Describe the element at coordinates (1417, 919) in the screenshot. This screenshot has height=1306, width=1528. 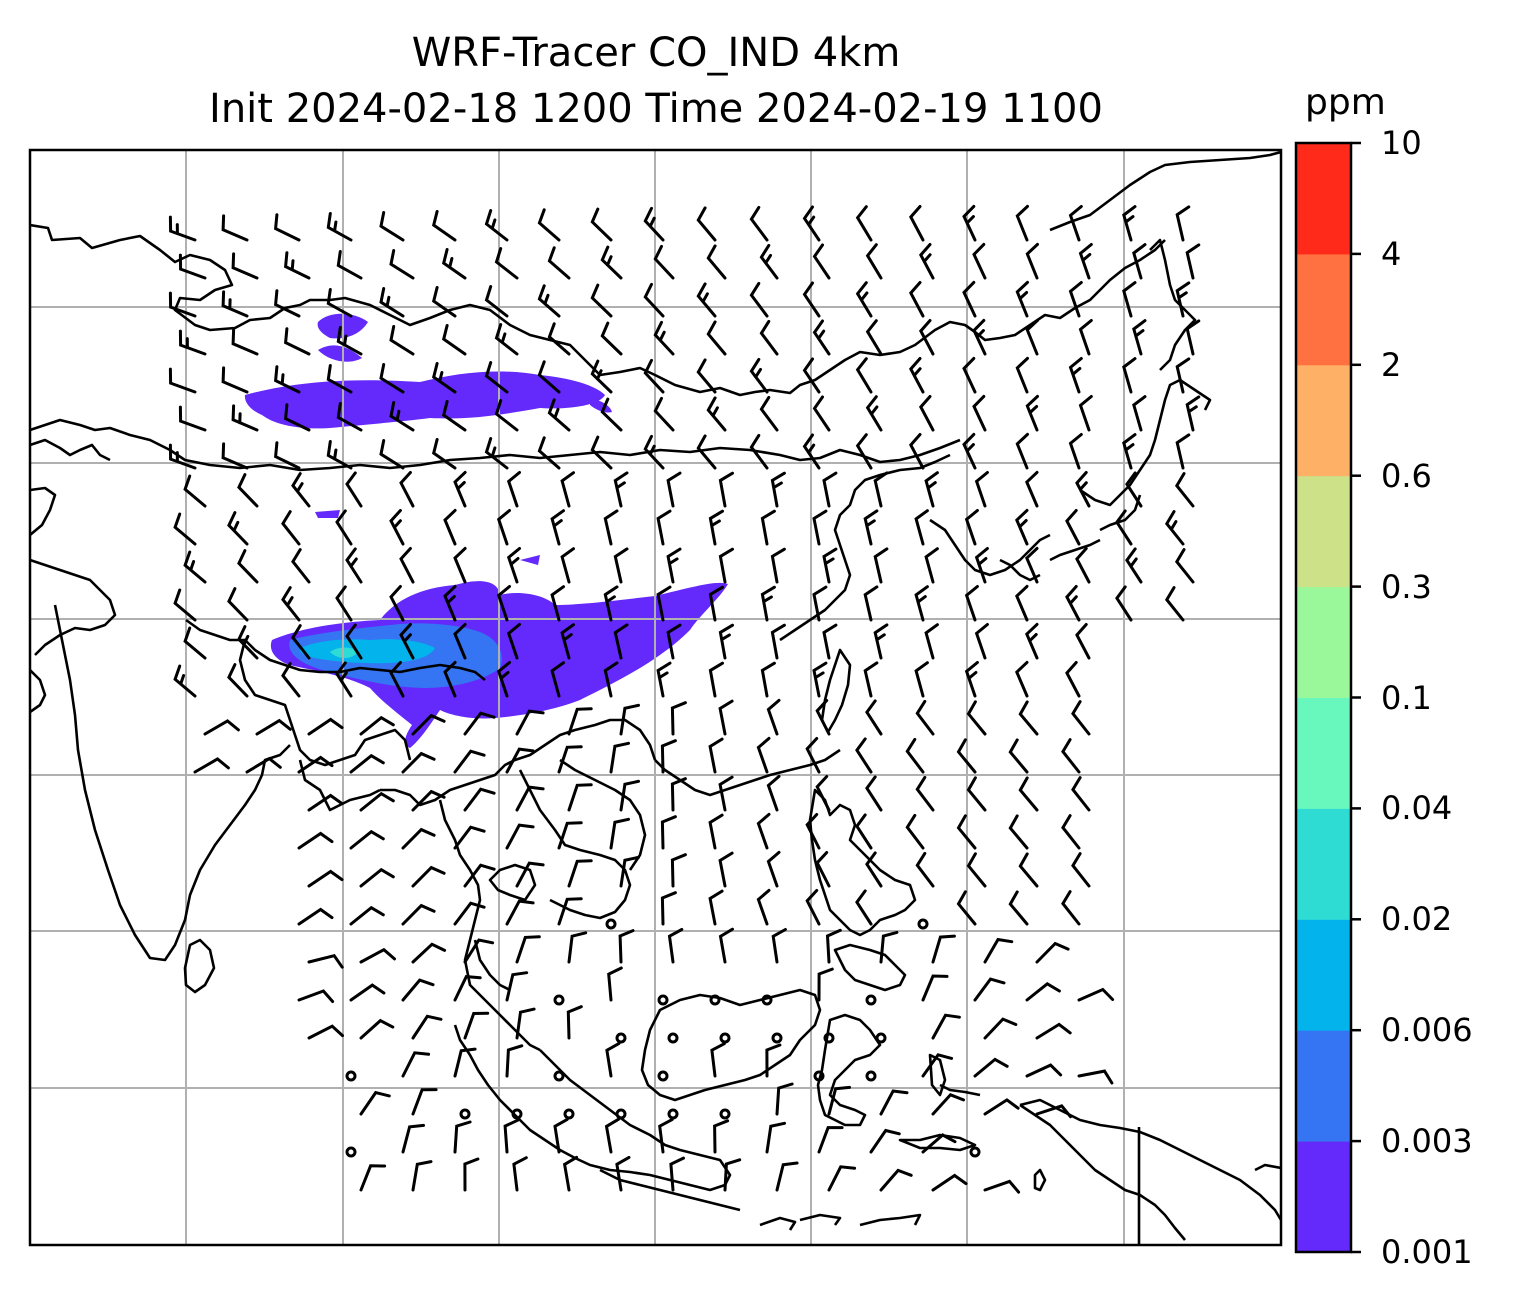
I see `colorbar-tick-label: 0.02` at that location.